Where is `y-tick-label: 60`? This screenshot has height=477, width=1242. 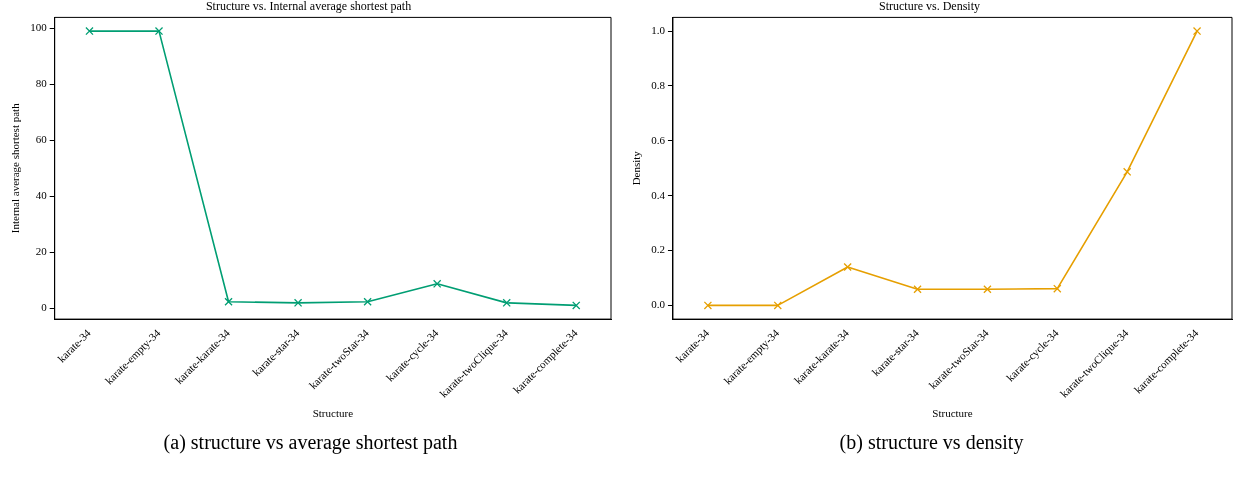 y-tick-label: 60 is located at coordinates (41, 139).